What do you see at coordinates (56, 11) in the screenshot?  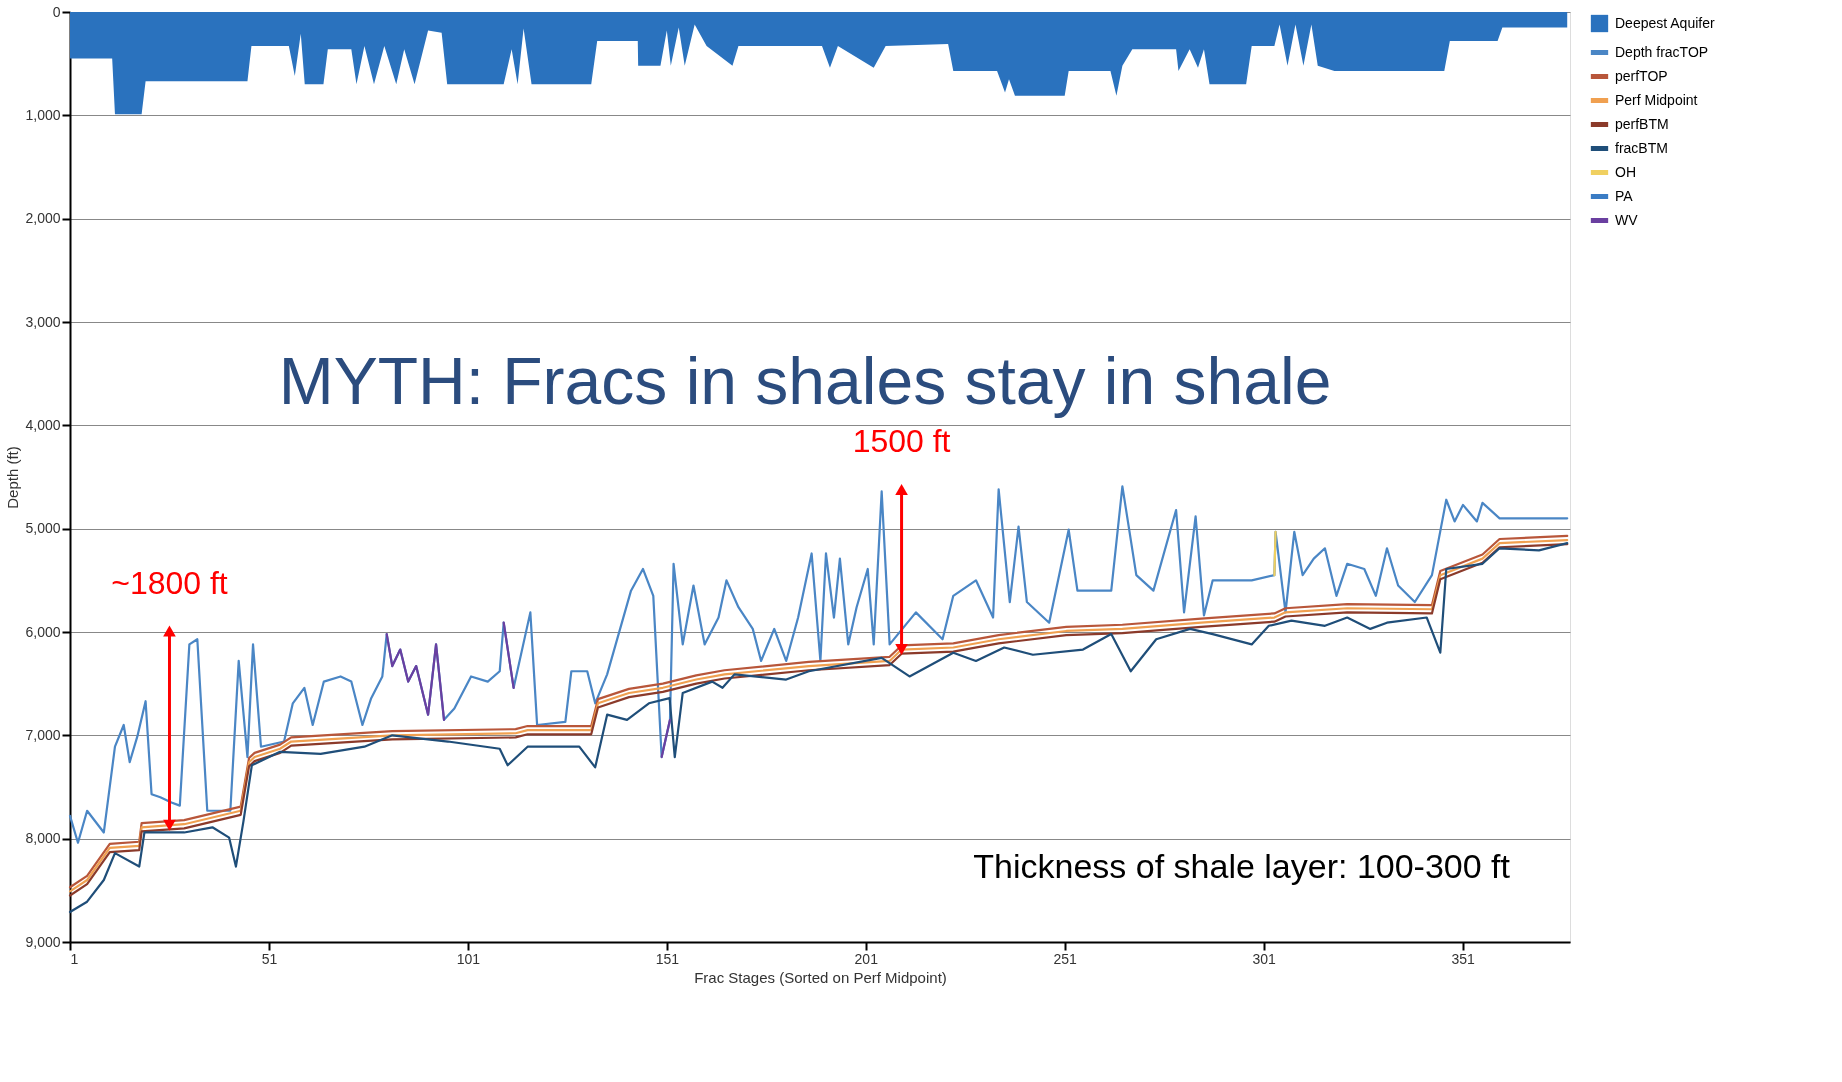 I see `y-tick-label: 0` at bounding box center [56, 11].